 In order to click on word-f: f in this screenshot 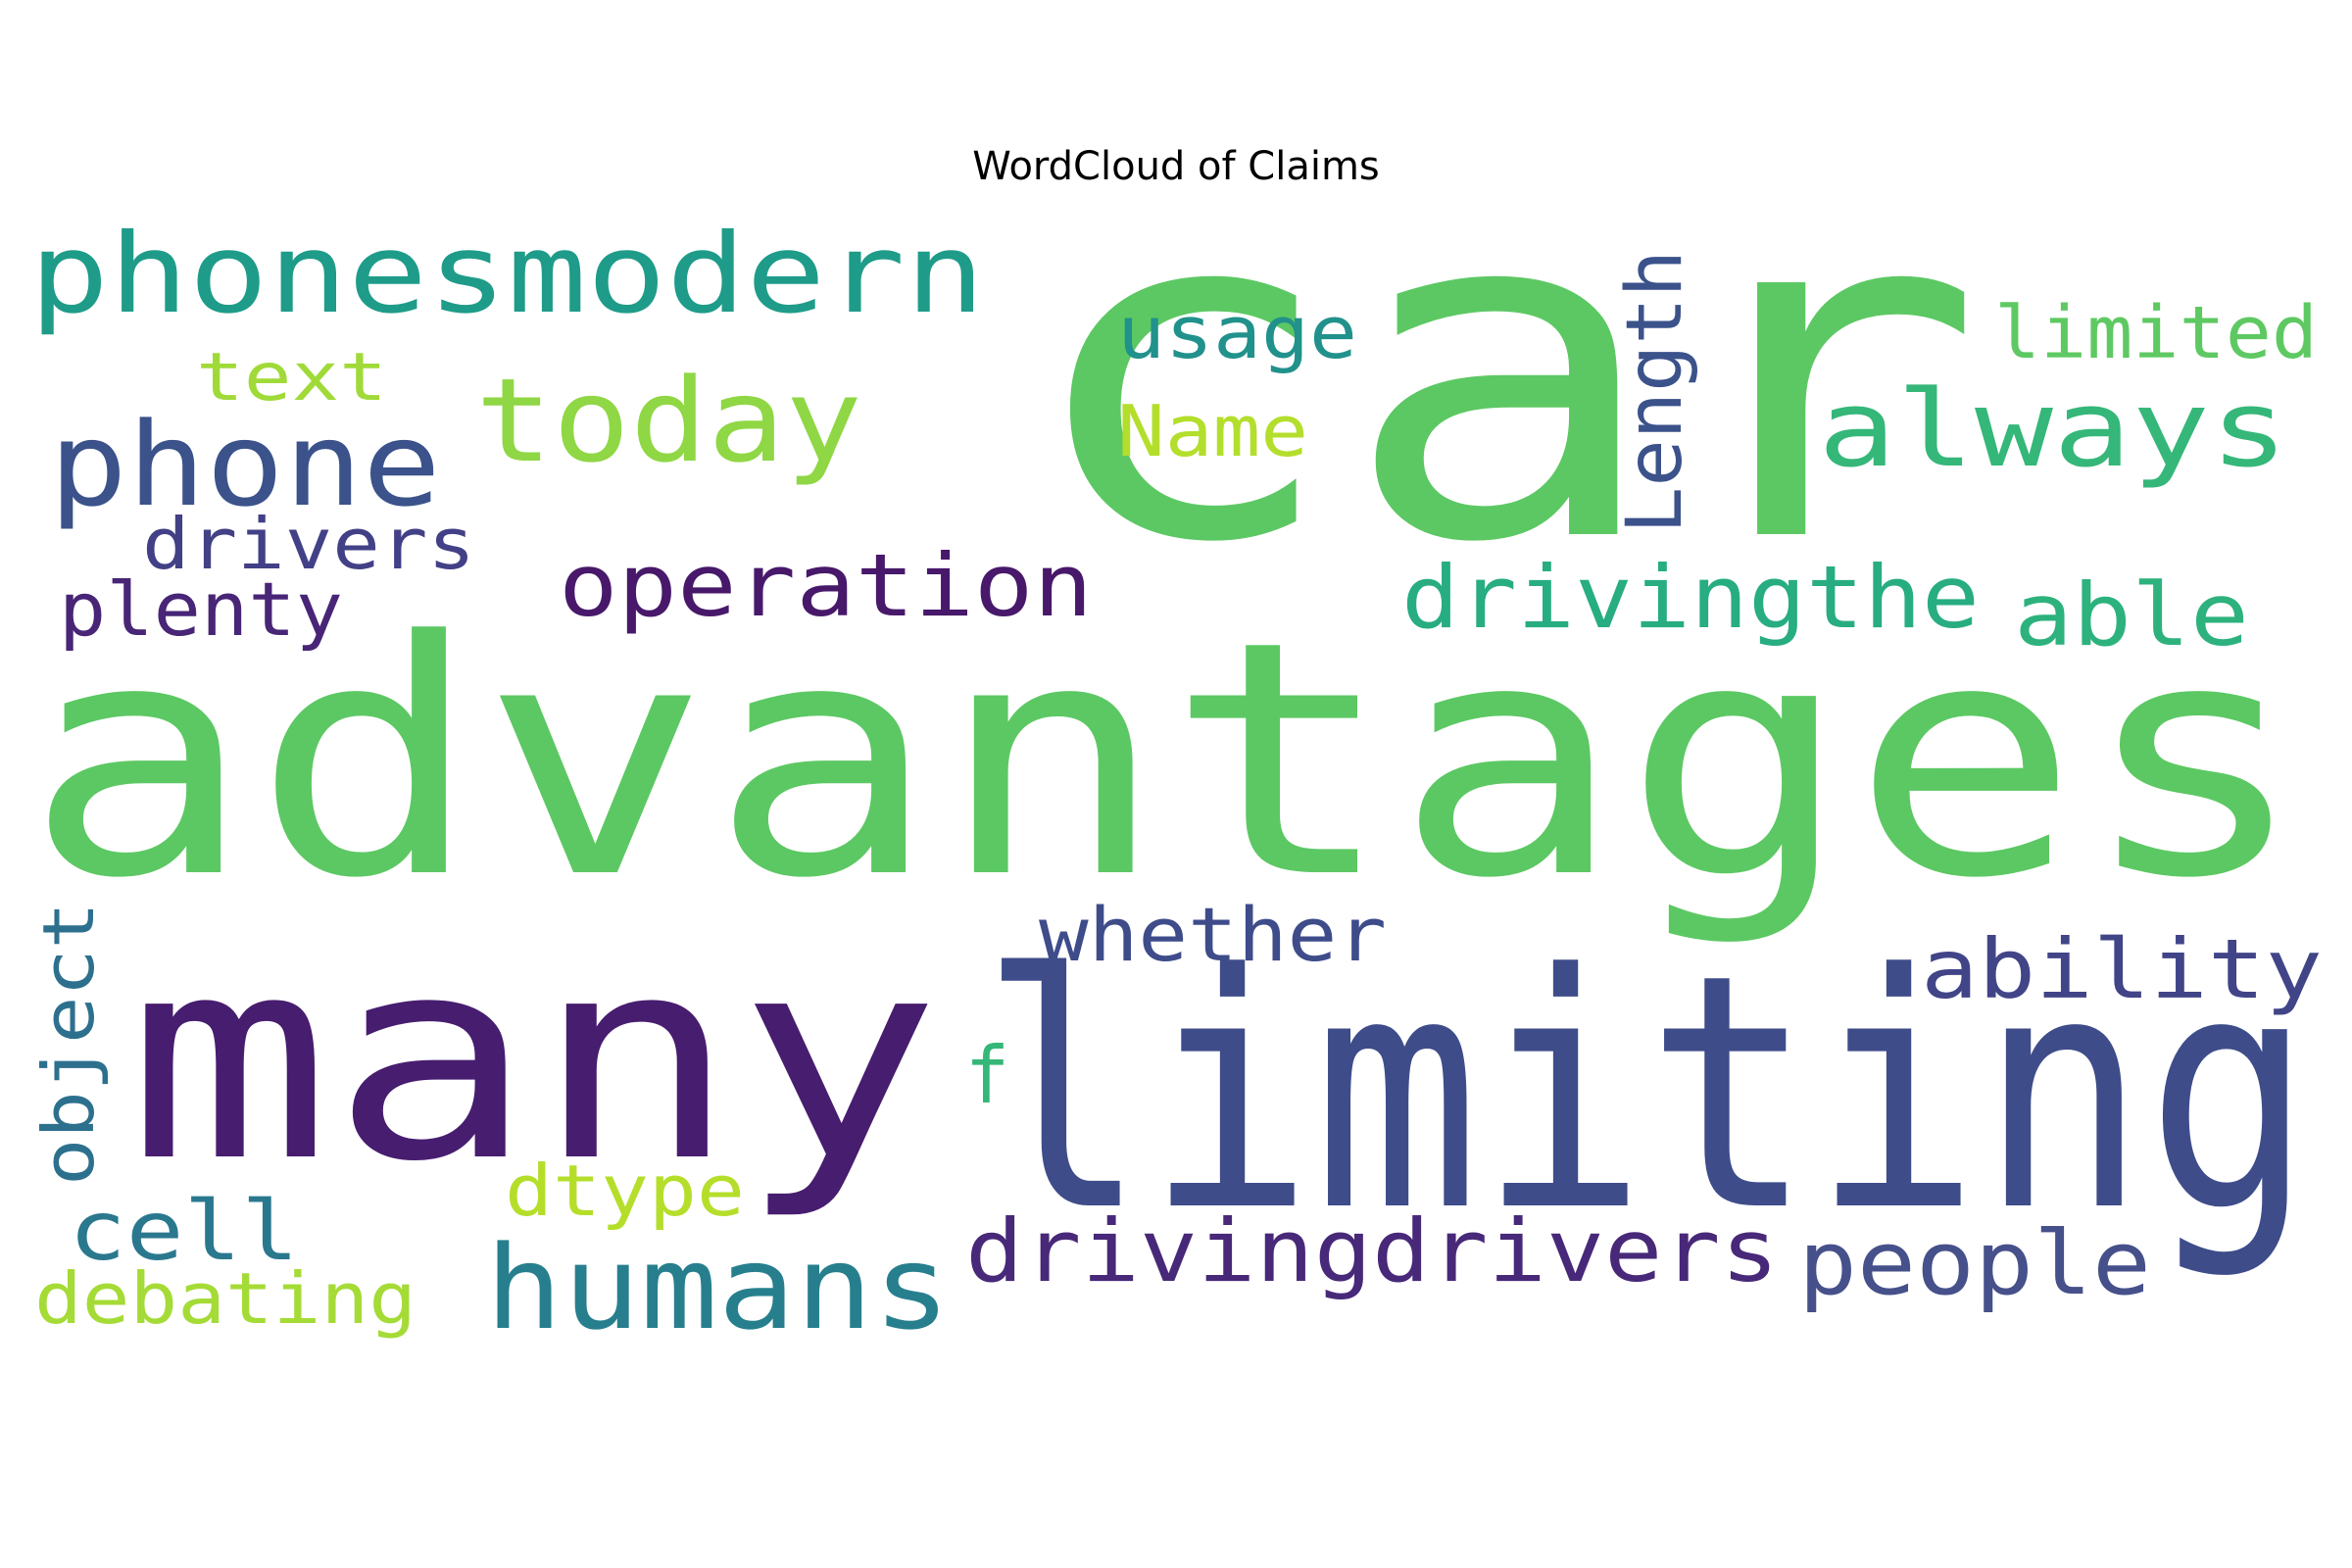, I will do `click(987, 1075)`.